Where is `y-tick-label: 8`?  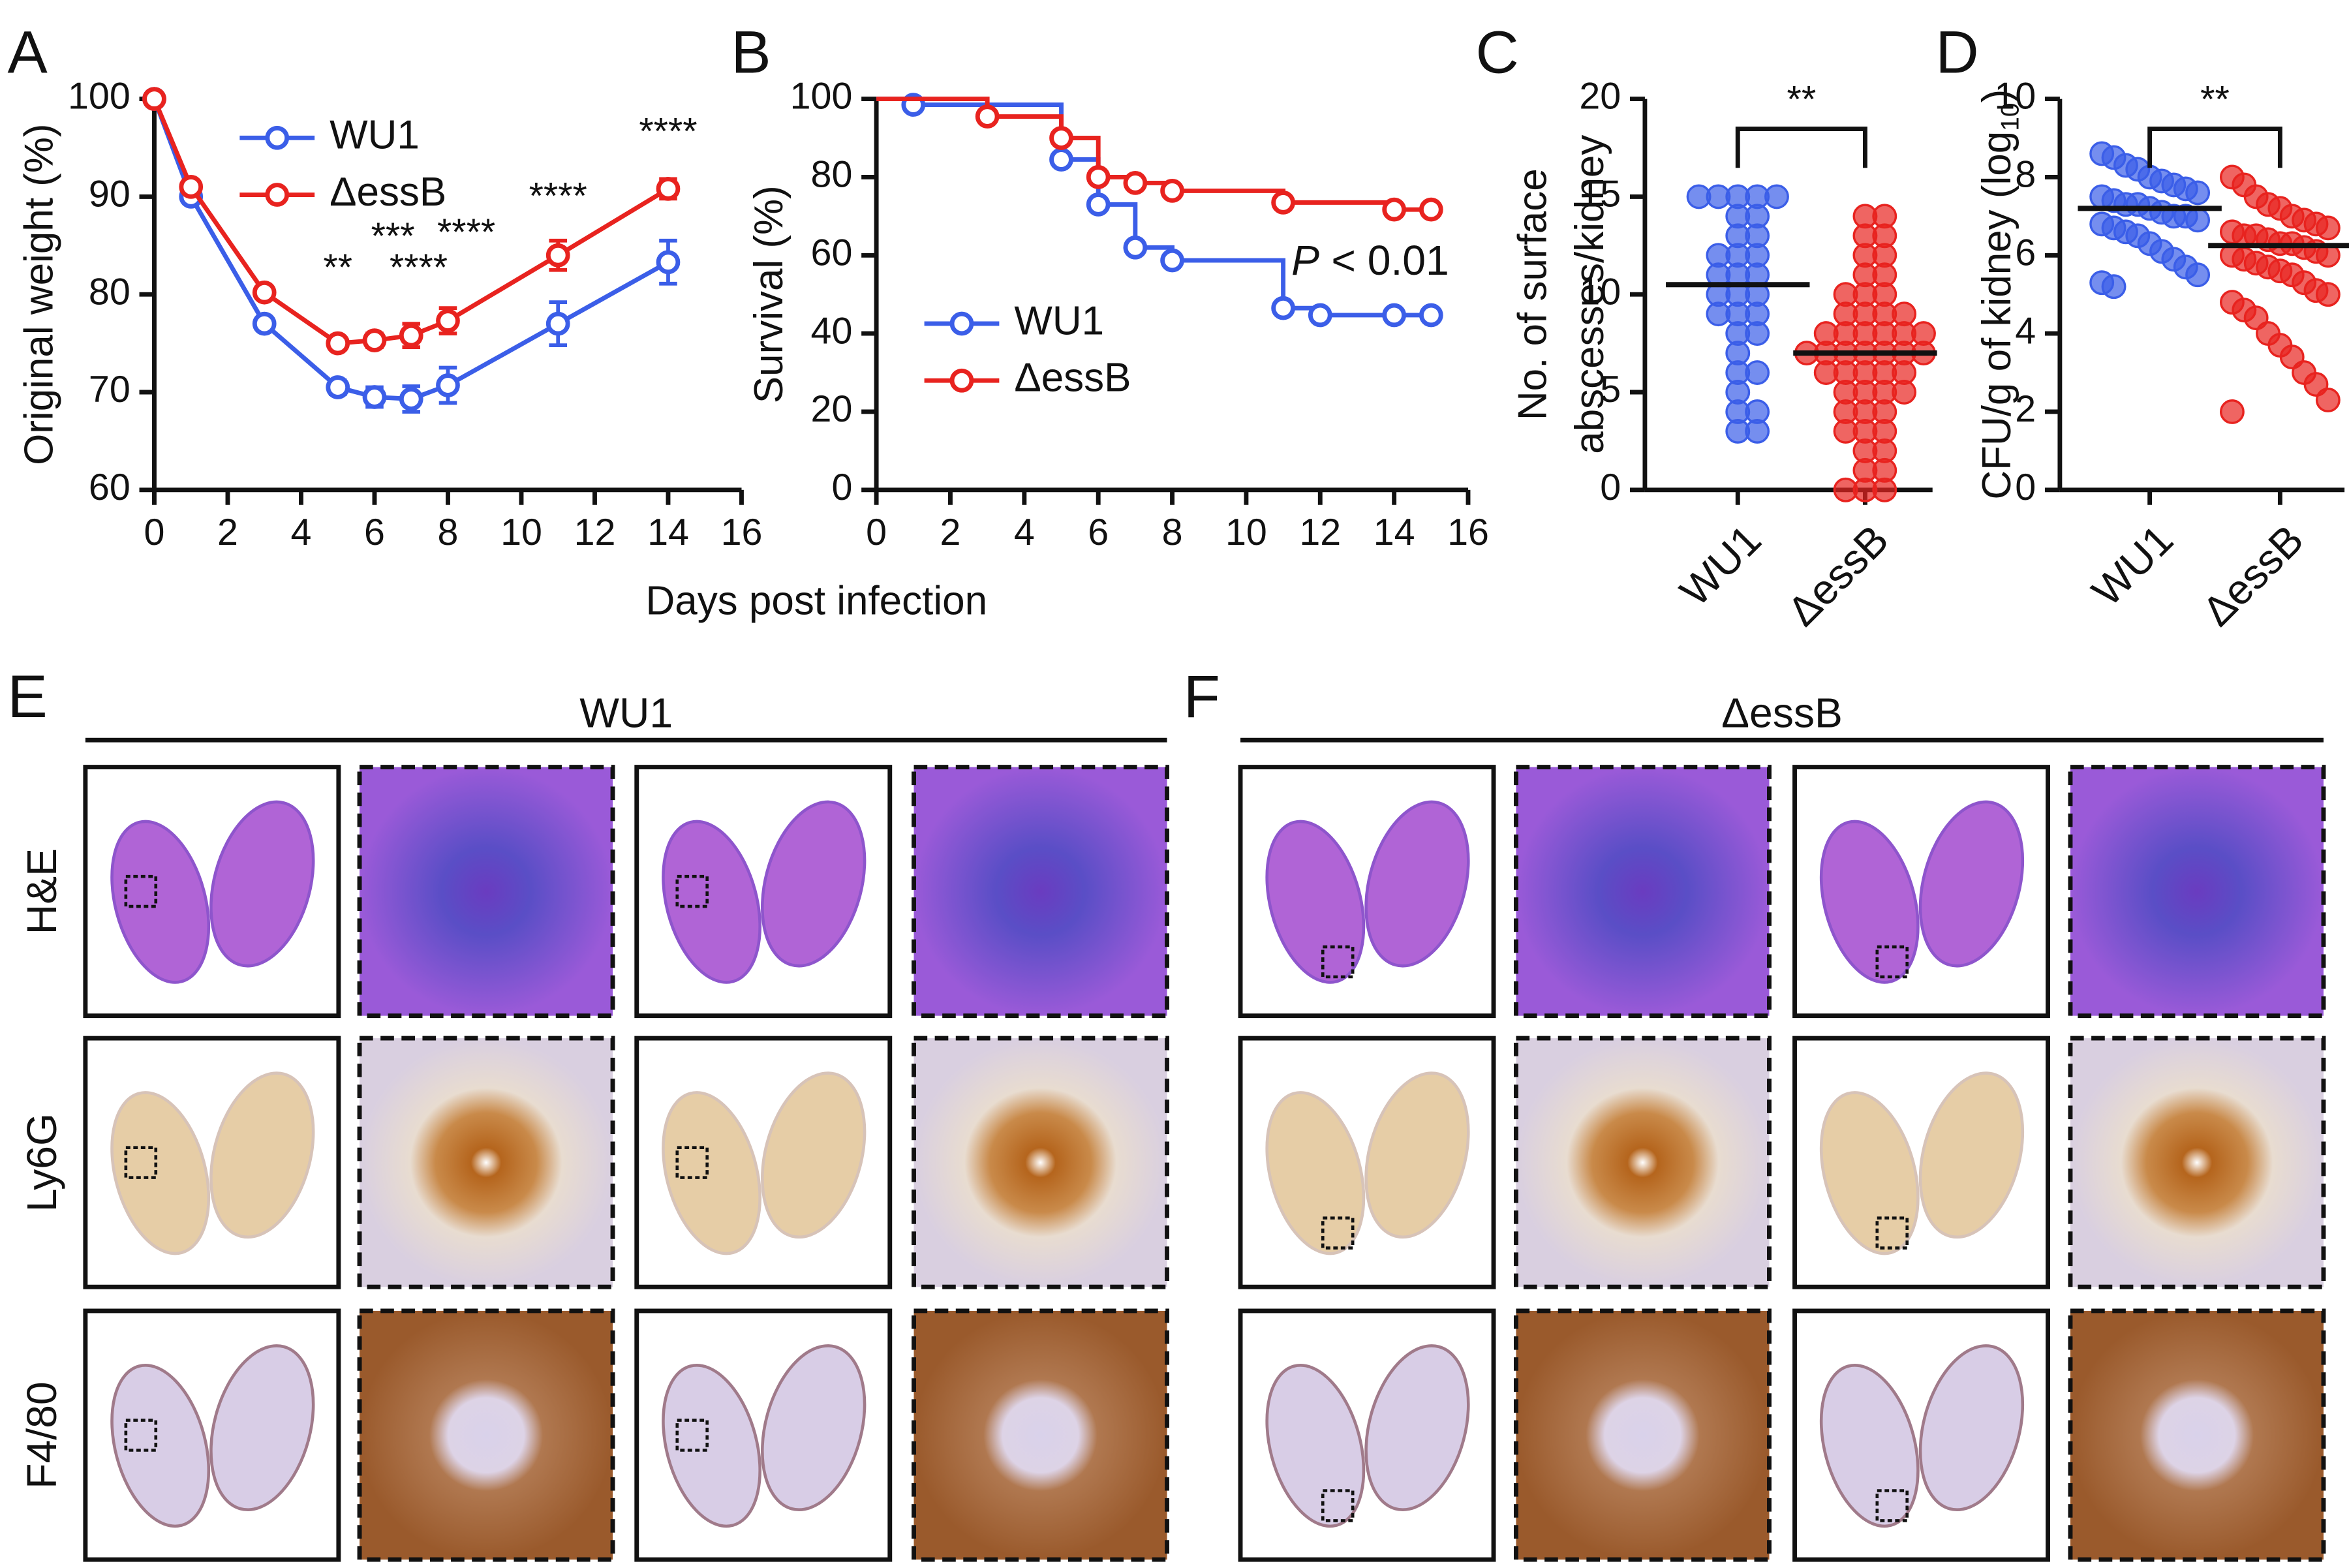 y-tick-label: 8 is located at coordinates (2025, 175).